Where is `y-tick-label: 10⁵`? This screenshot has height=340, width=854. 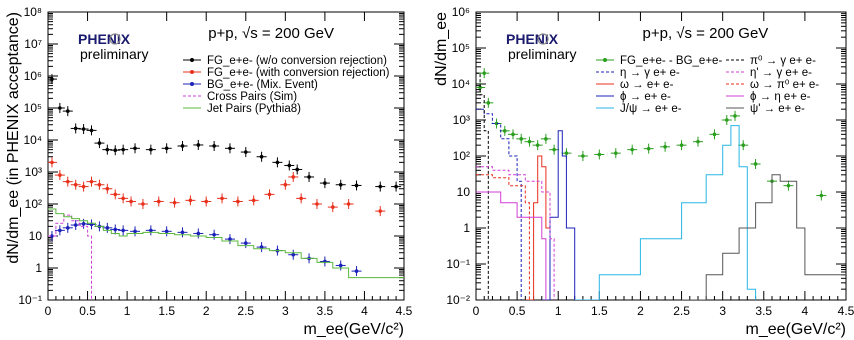 y-tick-label: 10⁵ is located at coordinates (33, 108).